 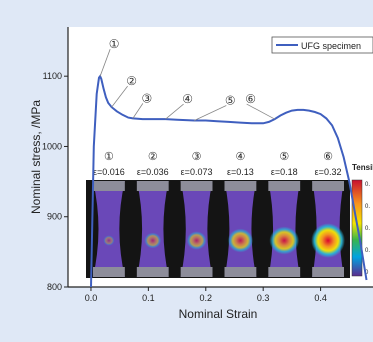 What do you see at coordinates (109, 157) in the screenshot?
I see `inset-panel-number: ①` at bounding box center [109, 157].